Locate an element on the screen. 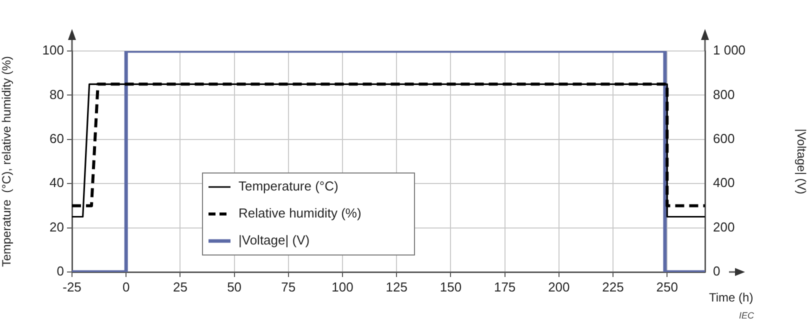  x-tick-label: 150 is located at coordinates (451, 286).